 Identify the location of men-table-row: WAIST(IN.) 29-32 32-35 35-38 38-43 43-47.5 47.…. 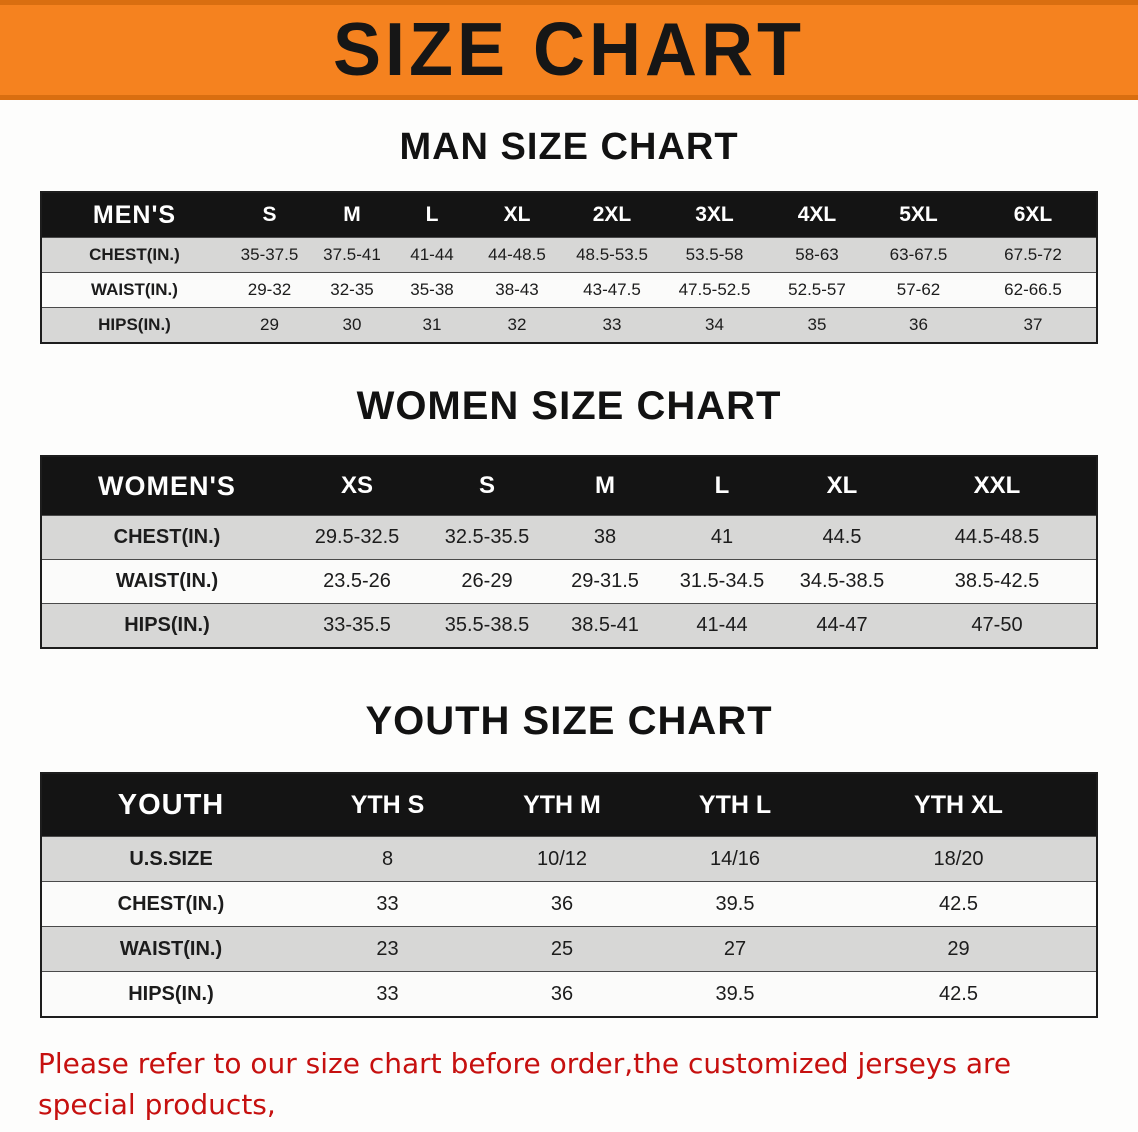
(569, 289).